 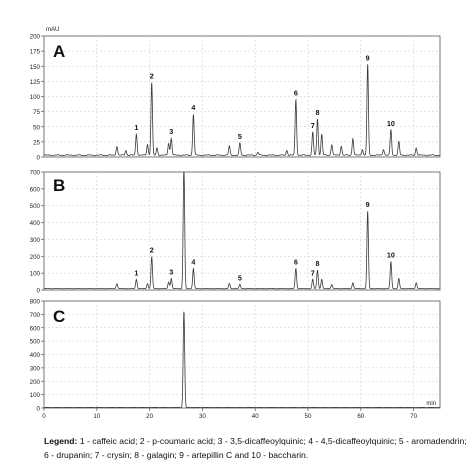 I want to click on y-tick-label: 150, so click(x=35, y=67).